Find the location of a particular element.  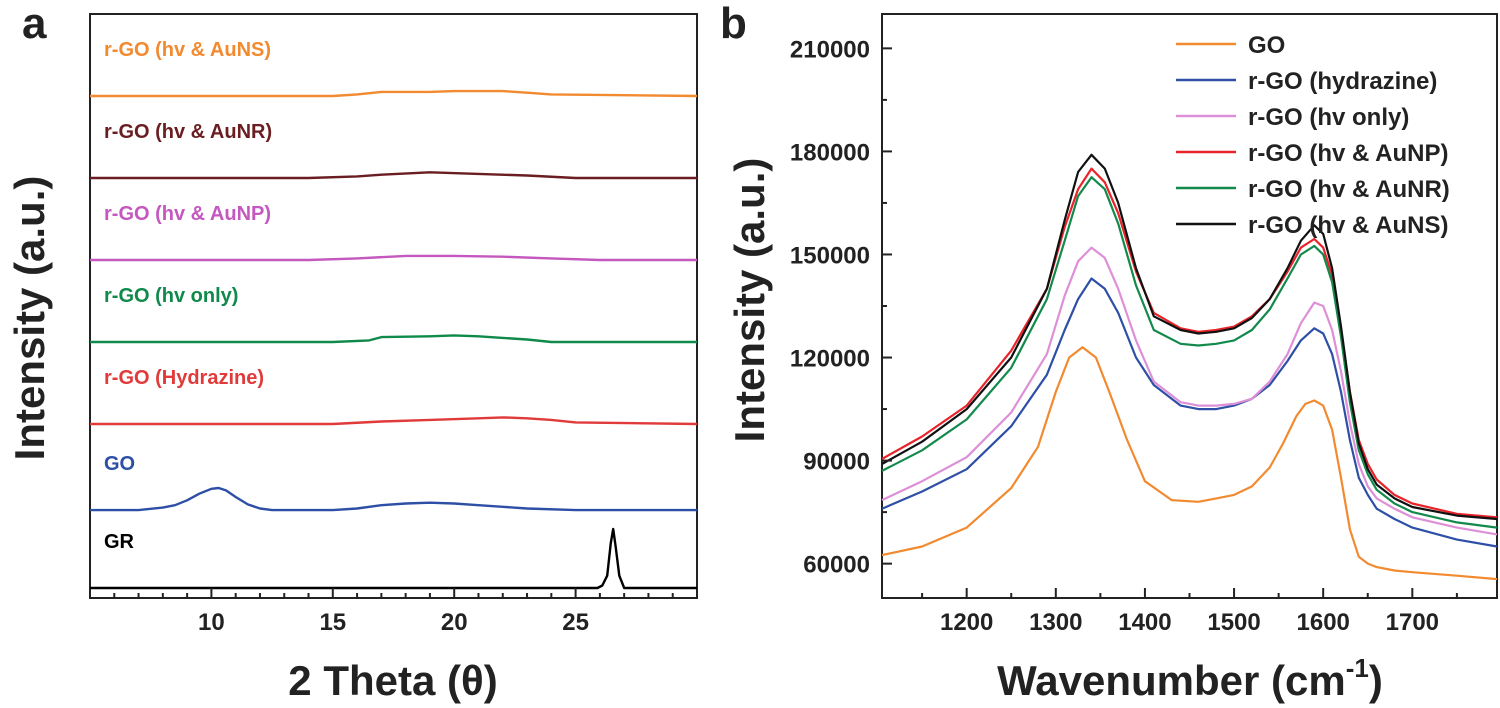

panel-a-x-tick-label-20: 20 is located at coordinates (454, 622).